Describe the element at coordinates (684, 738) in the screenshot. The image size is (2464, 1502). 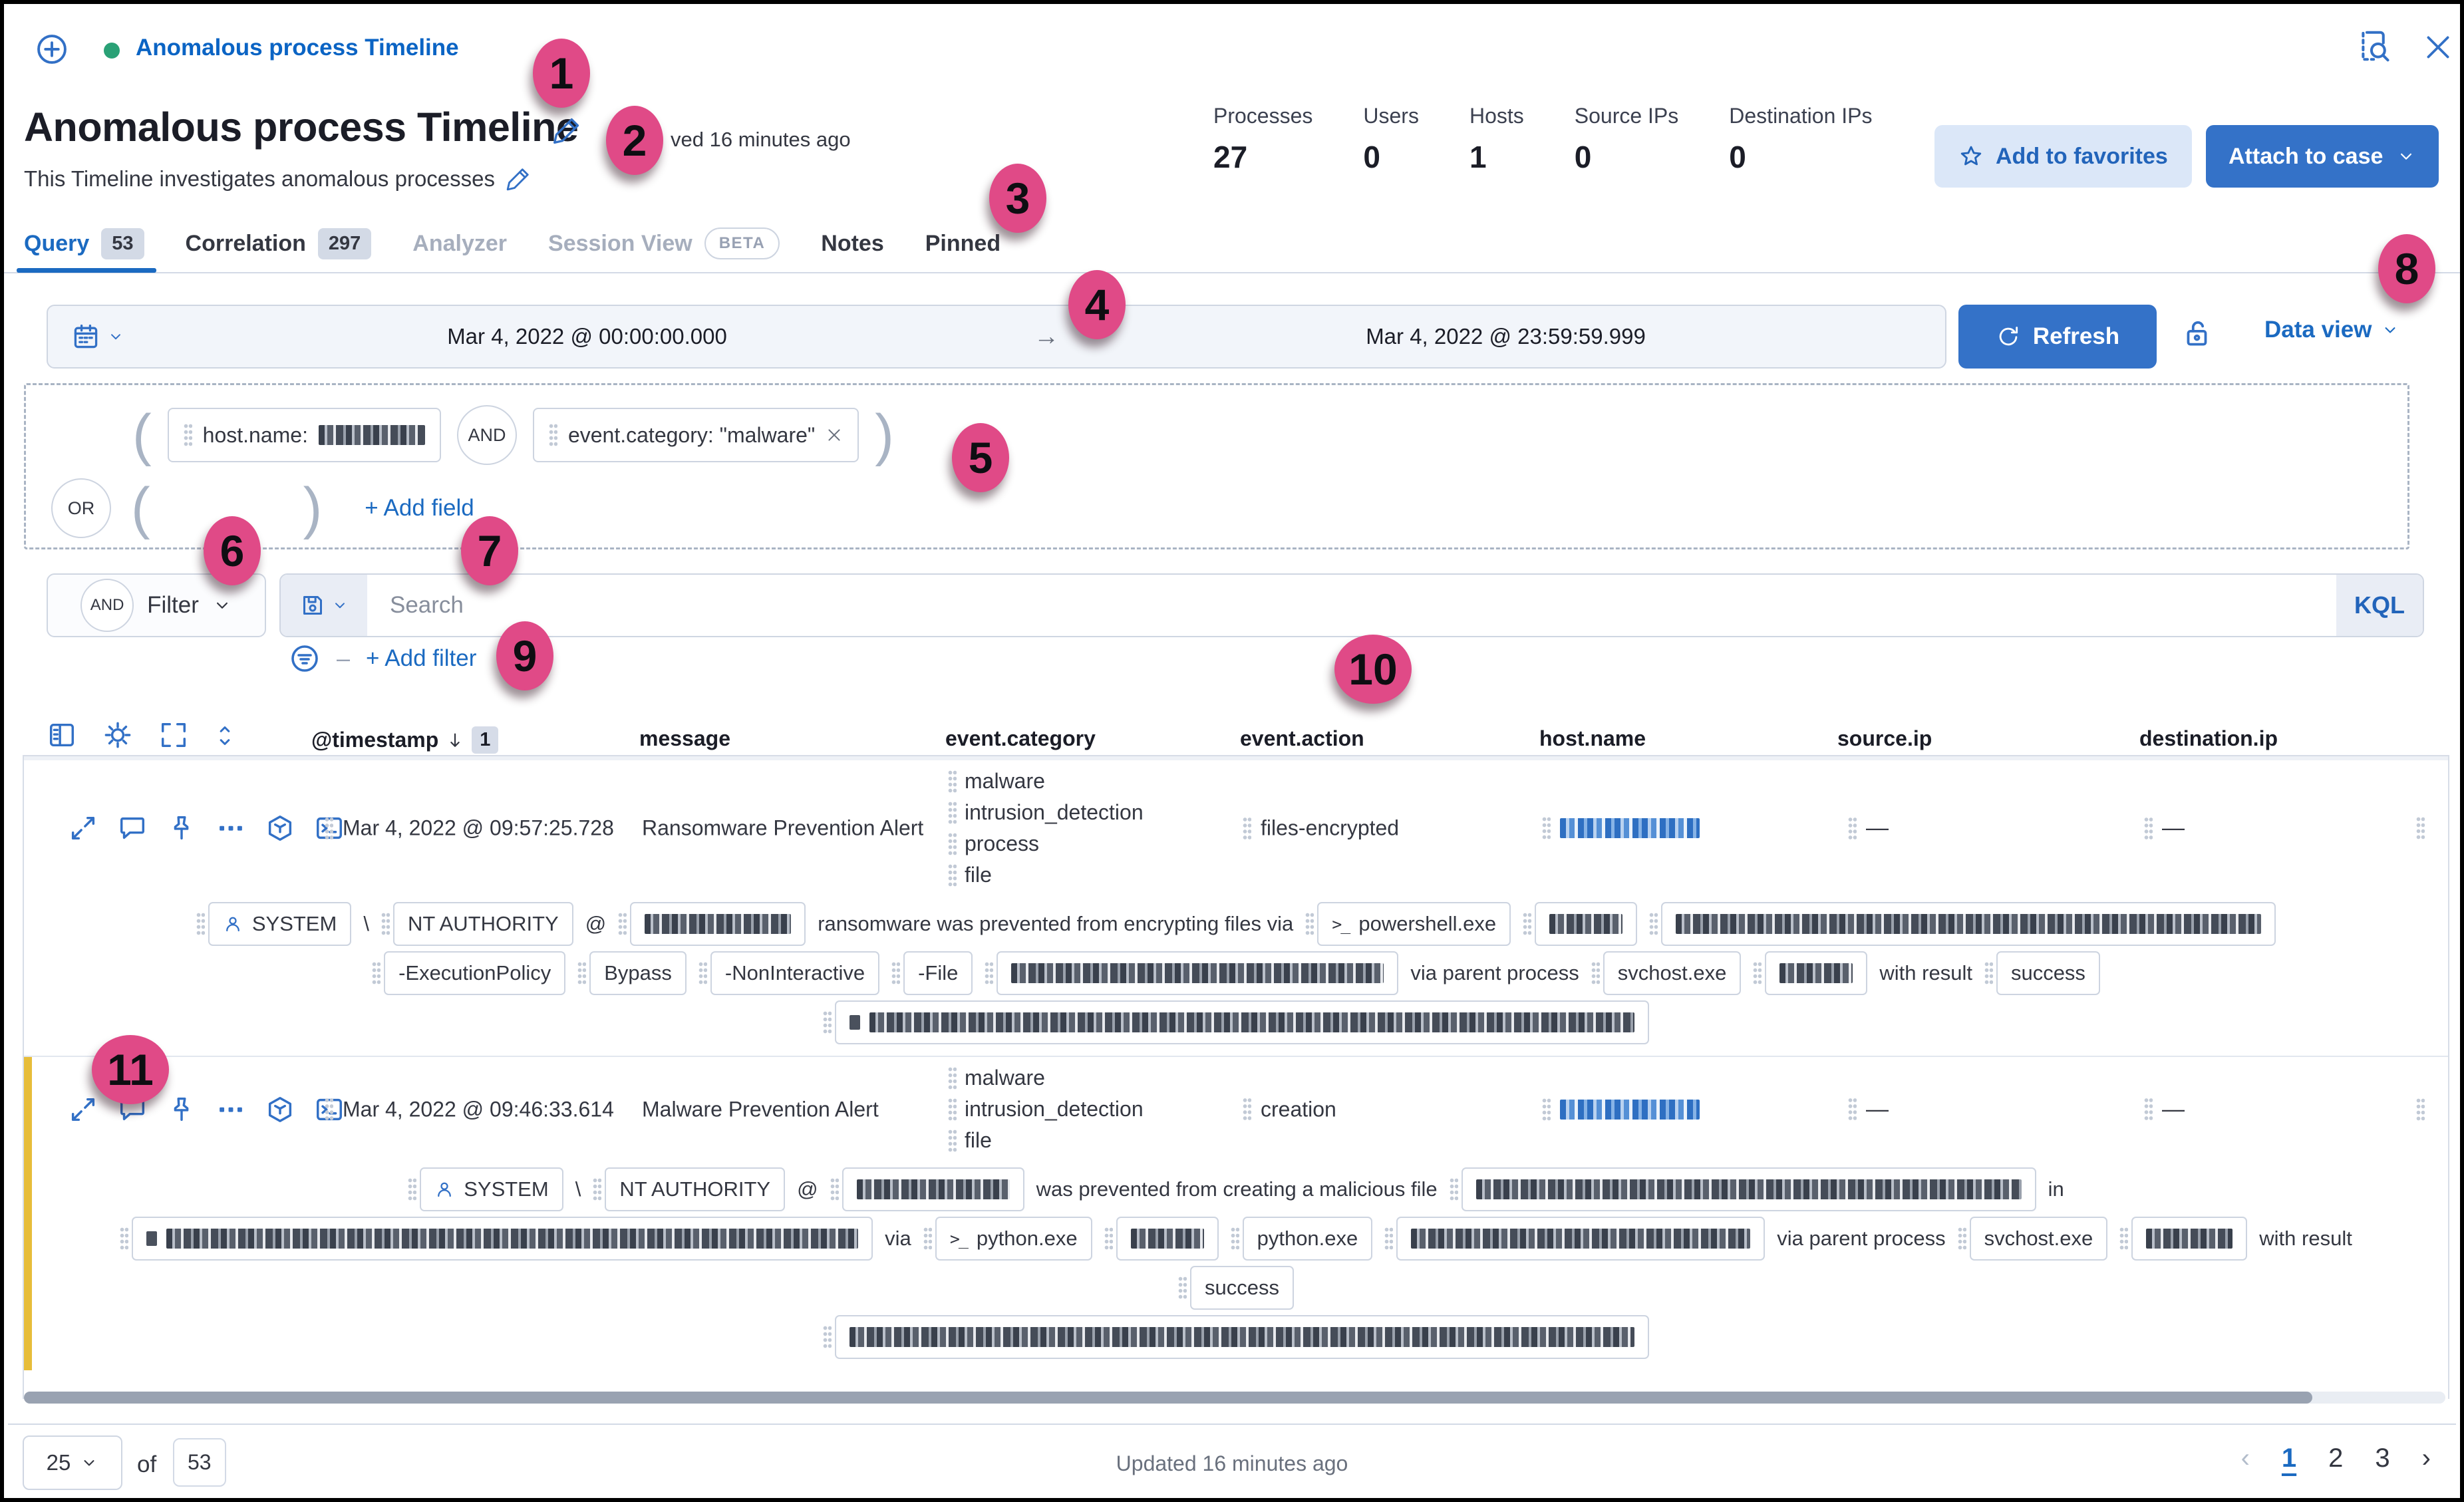
I see `column-message: message` at that location.